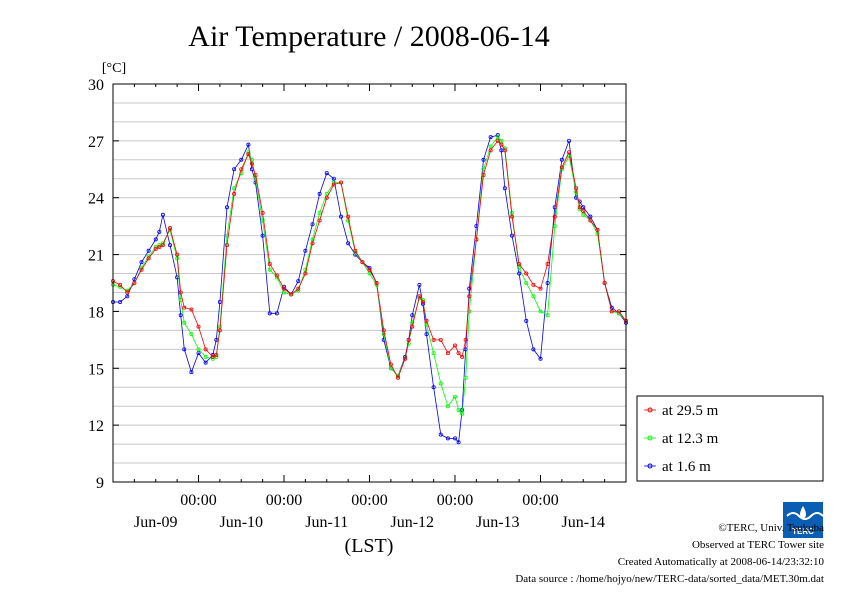 This screenshot has height=595, width=842. I want to click on legend-marker, so click(650, 466).